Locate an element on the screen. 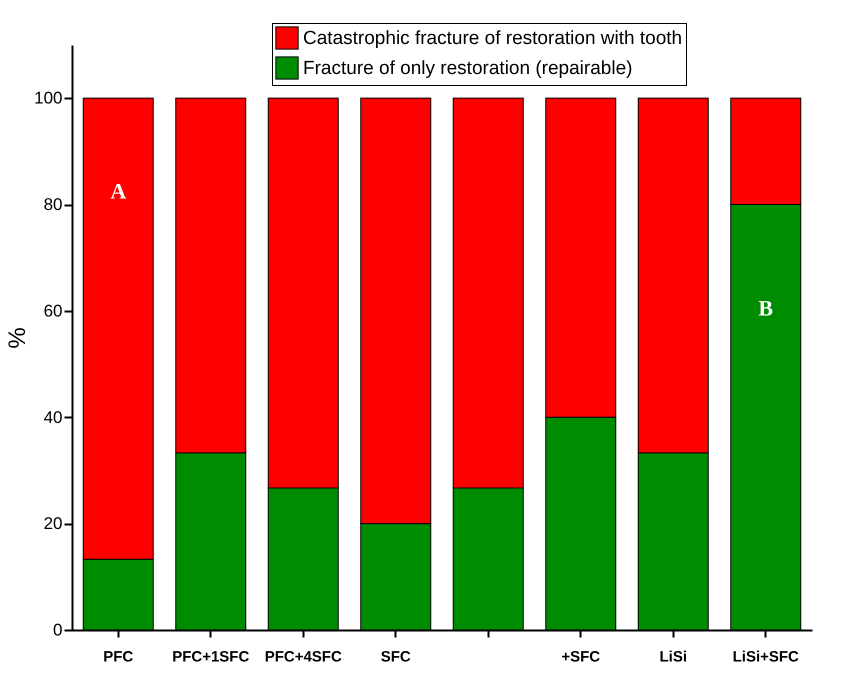 This screenshot has width=852, height=684. annotation: B is located at coordinates (766, 307).